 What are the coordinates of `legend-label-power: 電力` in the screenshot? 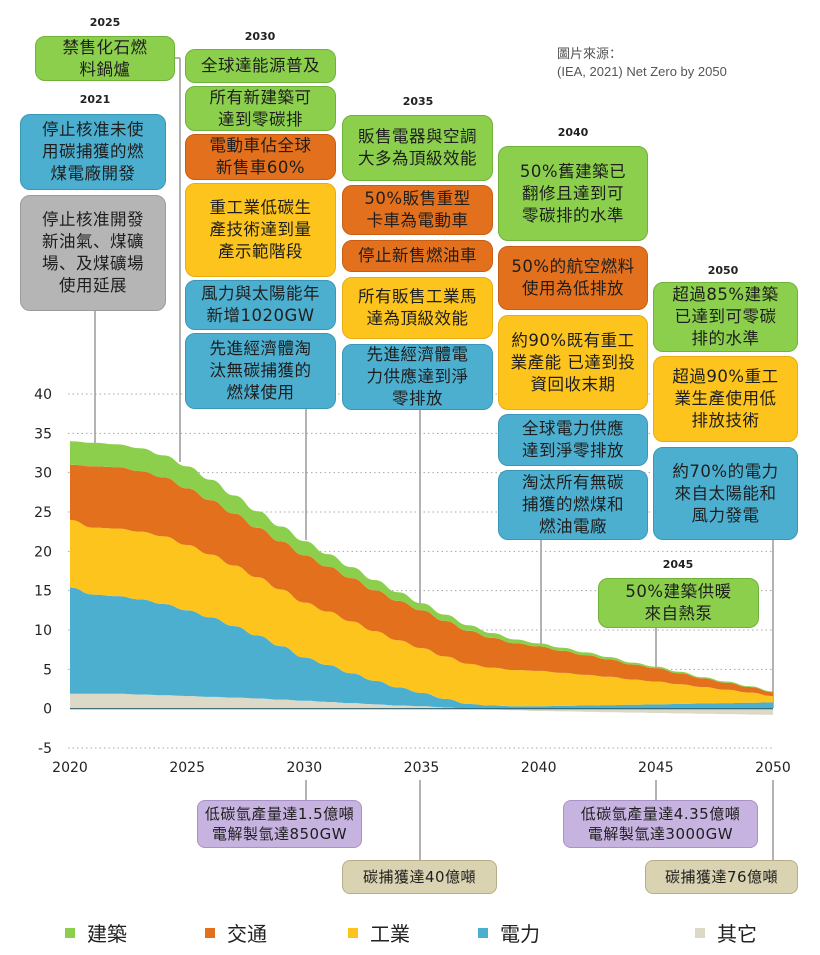 It's located at (520, 934).